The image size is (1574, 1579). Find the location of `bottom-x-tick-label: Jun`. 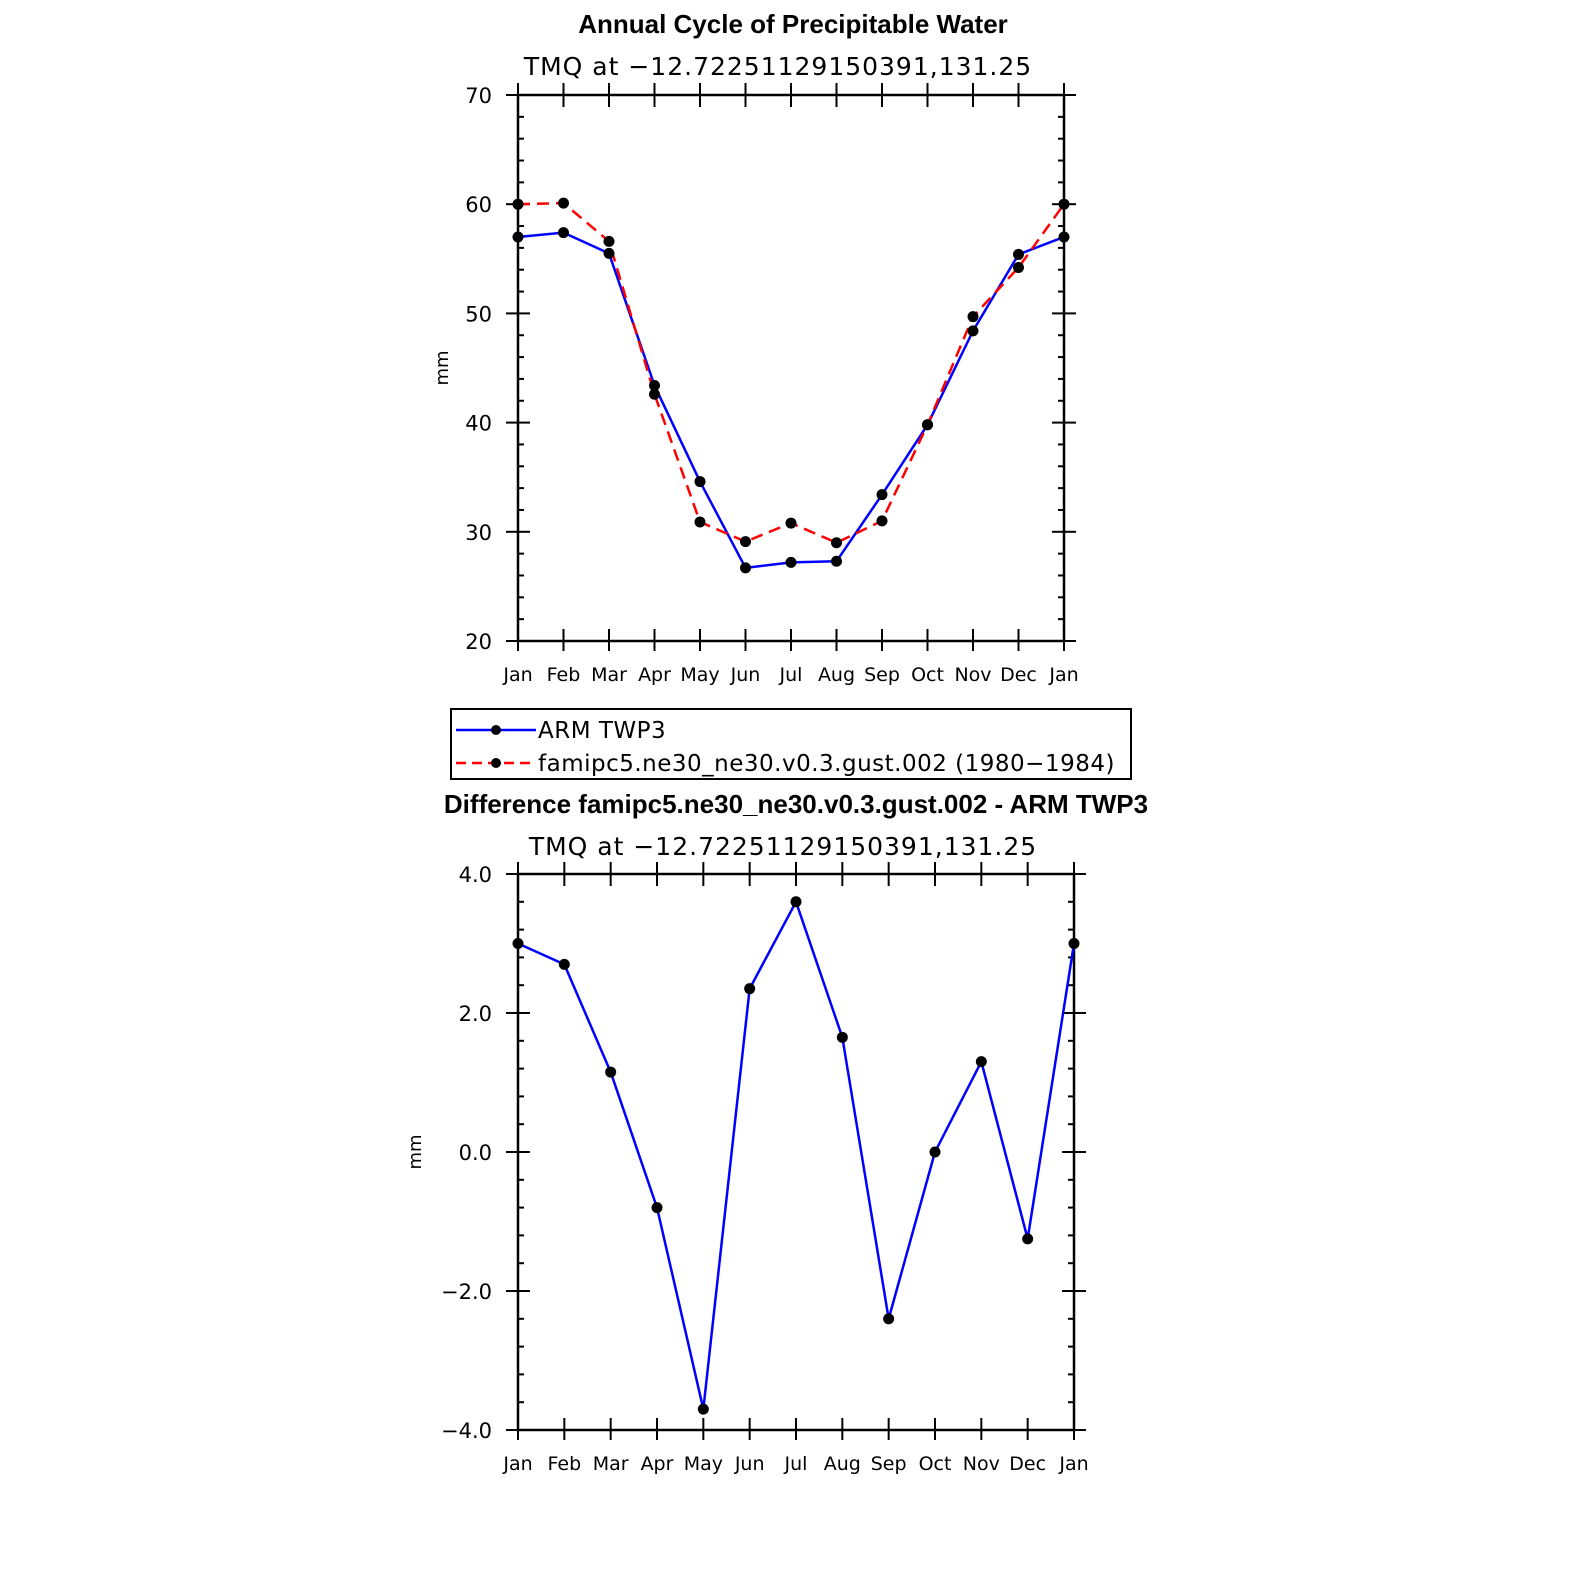

bottom-x-tick-label: Jun is located at coordinates (749, 1464).